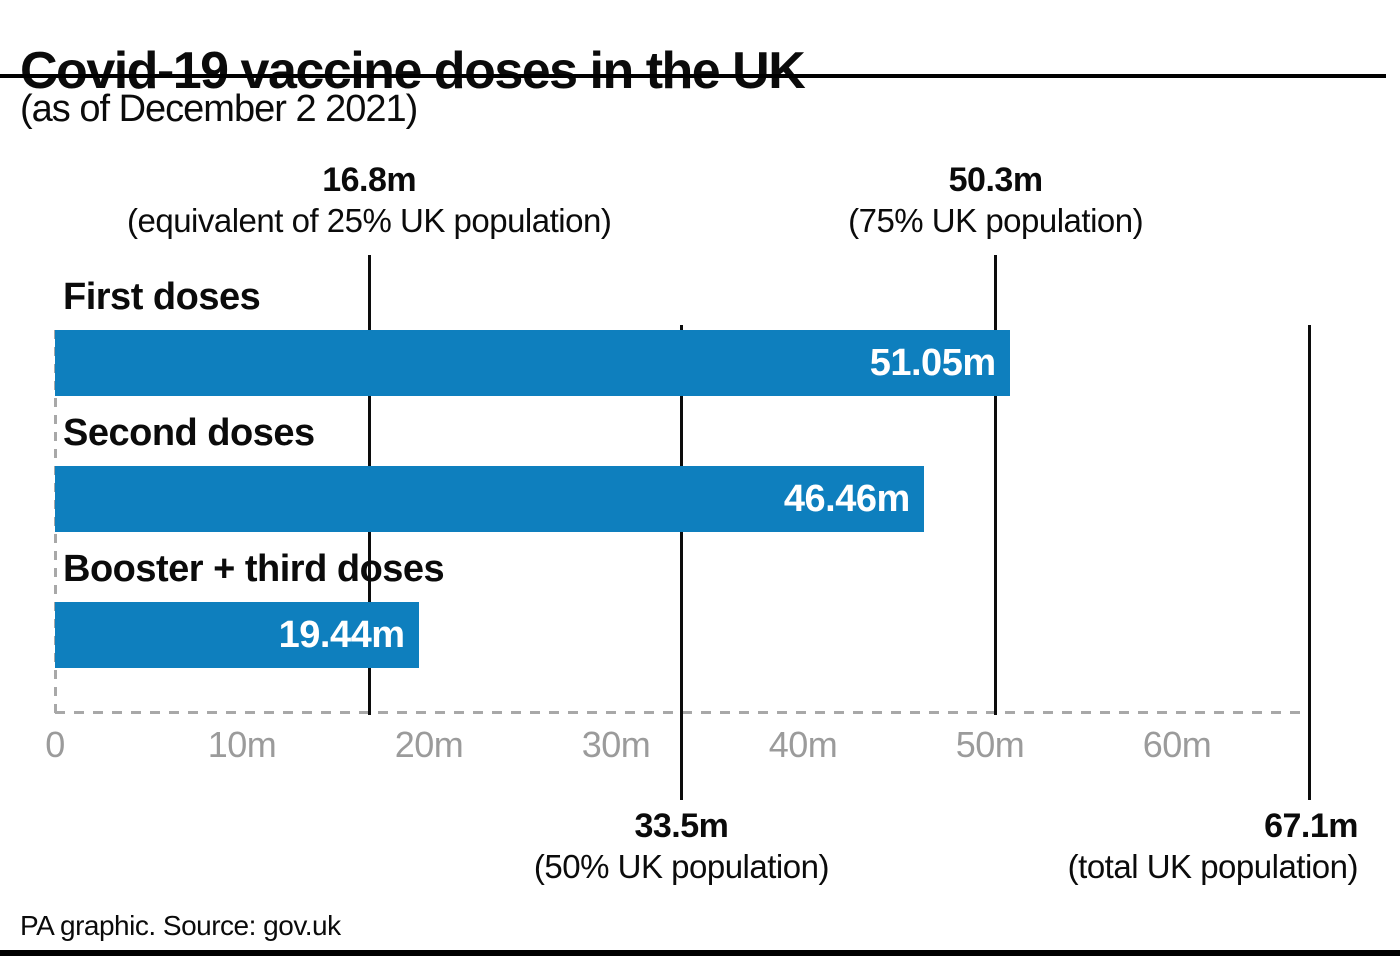  I want to click on reference-value-label: 33.5m, so click(681, 826).